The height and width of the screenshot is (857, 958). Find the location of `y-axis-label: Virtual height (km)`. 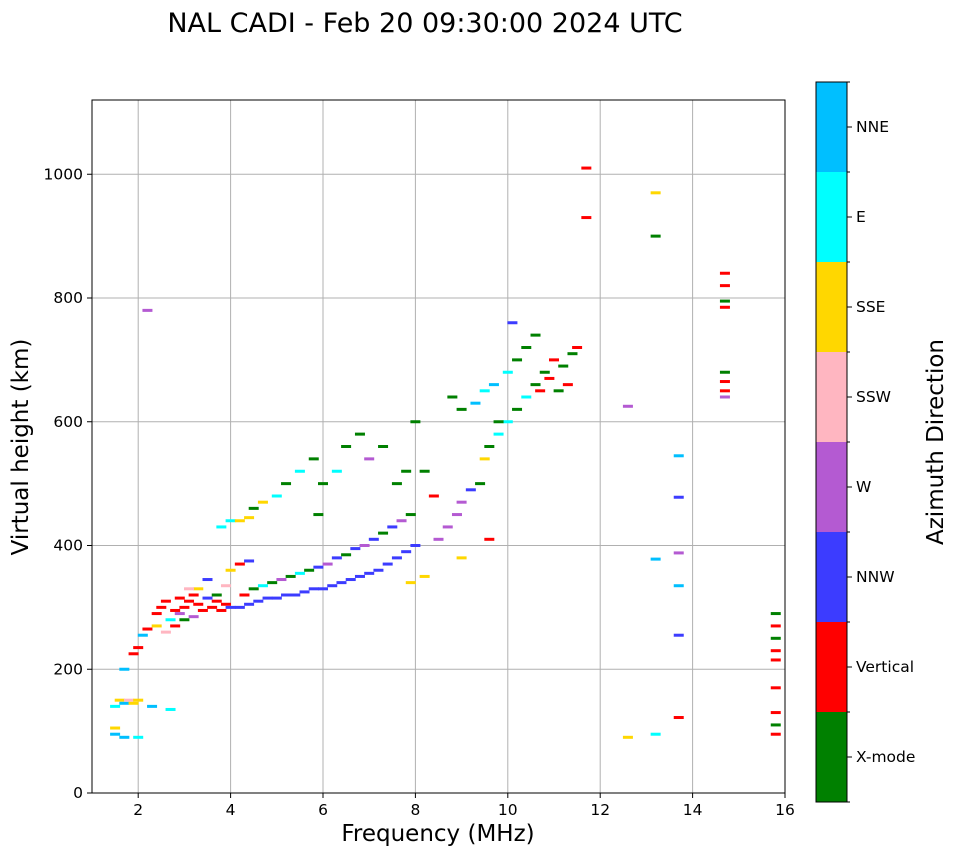

y-axis-label: Virtual height (km) is located at coordinates (21, 447).